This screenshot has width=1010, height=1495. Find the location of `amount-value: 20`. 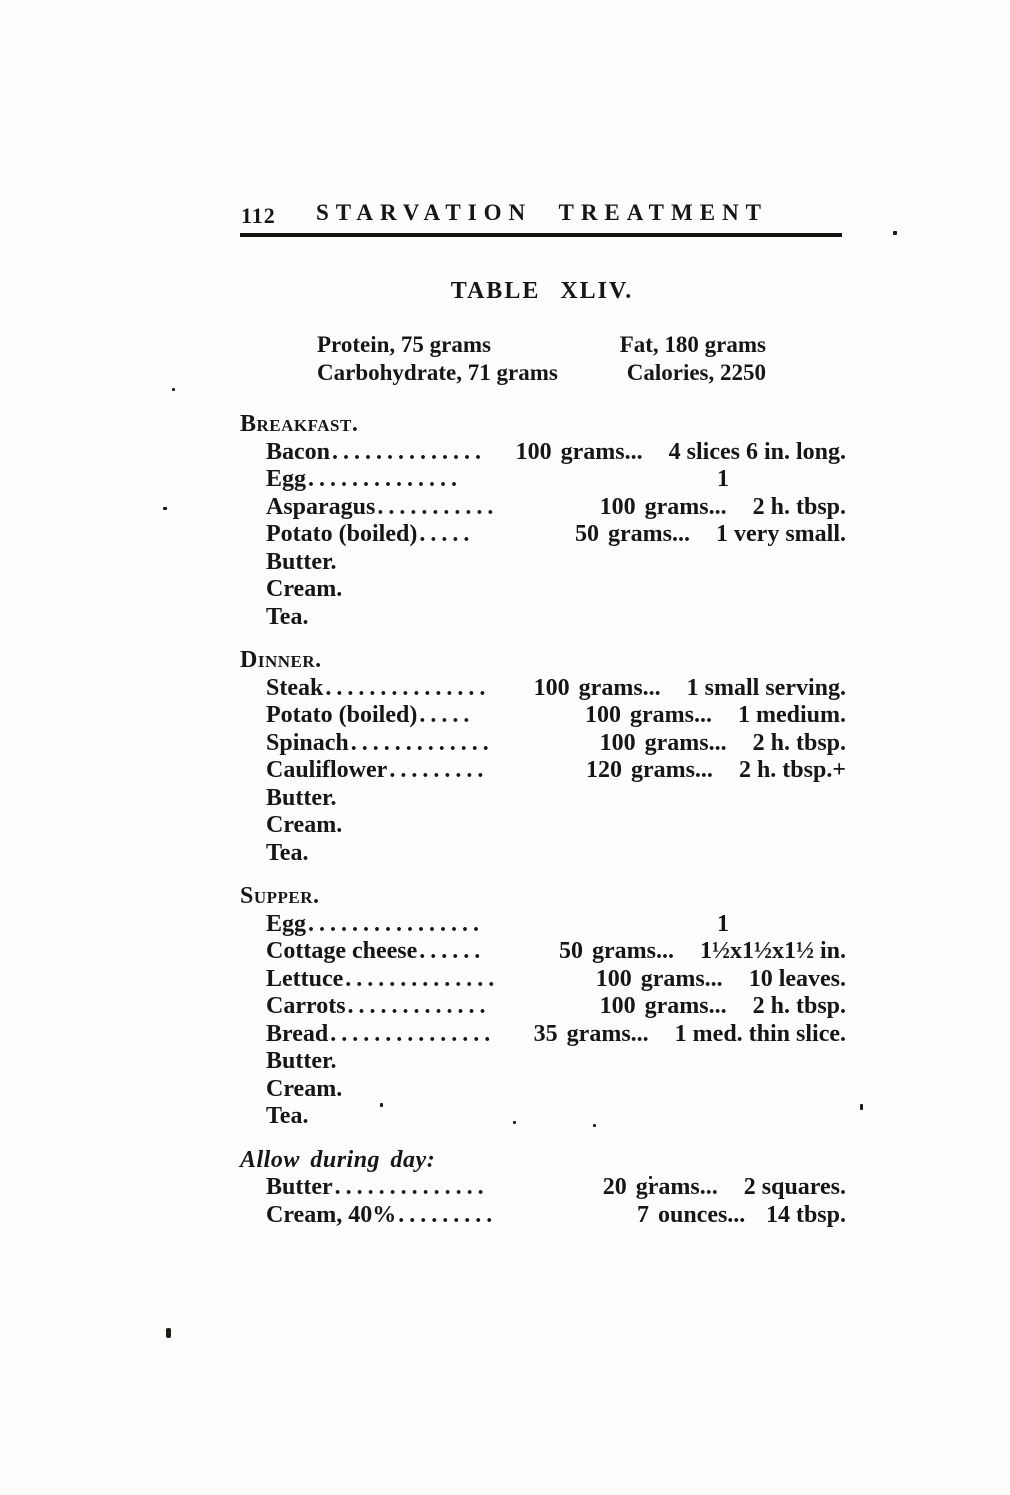

amount-value: 20 is located at coordinates (614, 1187).